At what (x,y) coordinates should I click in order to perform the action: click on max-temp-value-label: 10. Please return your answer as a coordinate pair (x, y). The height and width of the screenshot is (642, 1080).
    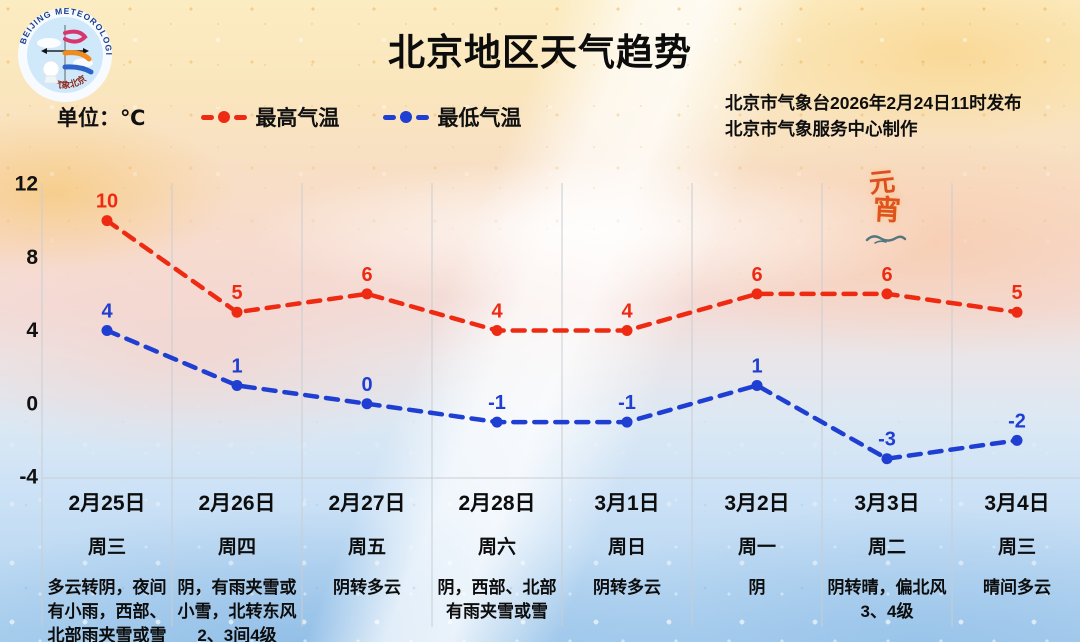
    Looking at the image, I should click on (107, 202).